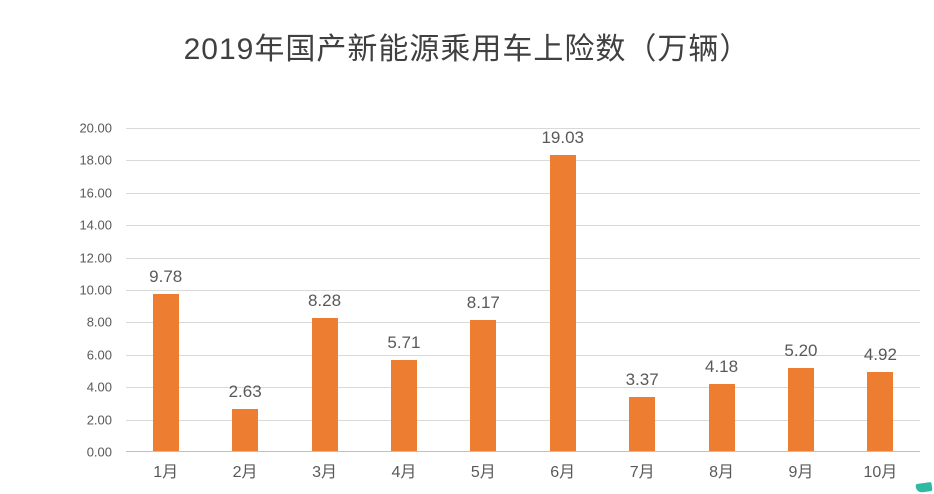  Describe the element at coordinates (483, 302) in the screenshot. I see `bar-value-label: 8.17` at that location.